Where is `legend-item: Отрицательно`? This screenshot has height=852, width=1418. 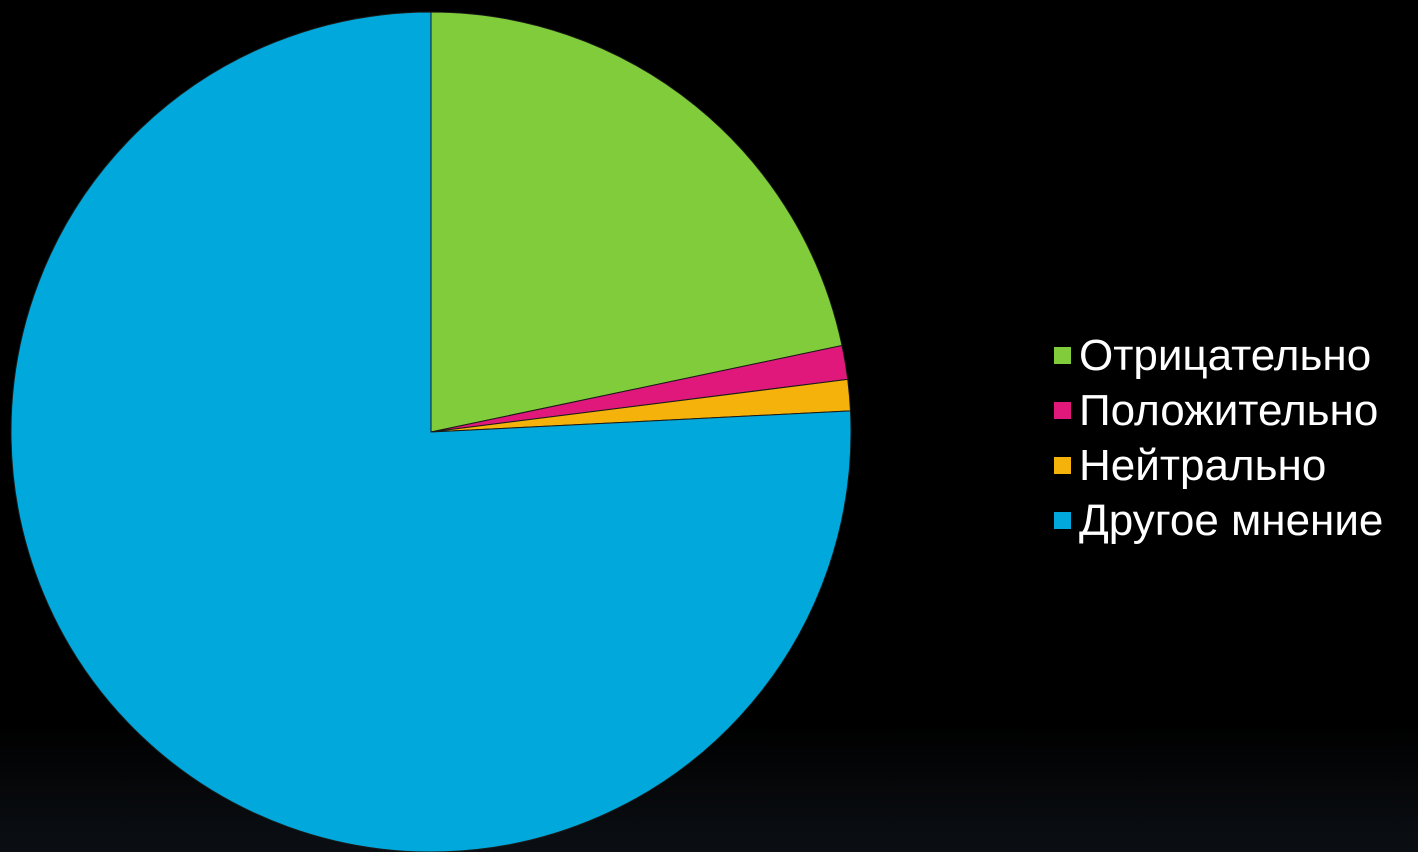
legend-item: Отрицательно is located at coordinates (1218, 355).